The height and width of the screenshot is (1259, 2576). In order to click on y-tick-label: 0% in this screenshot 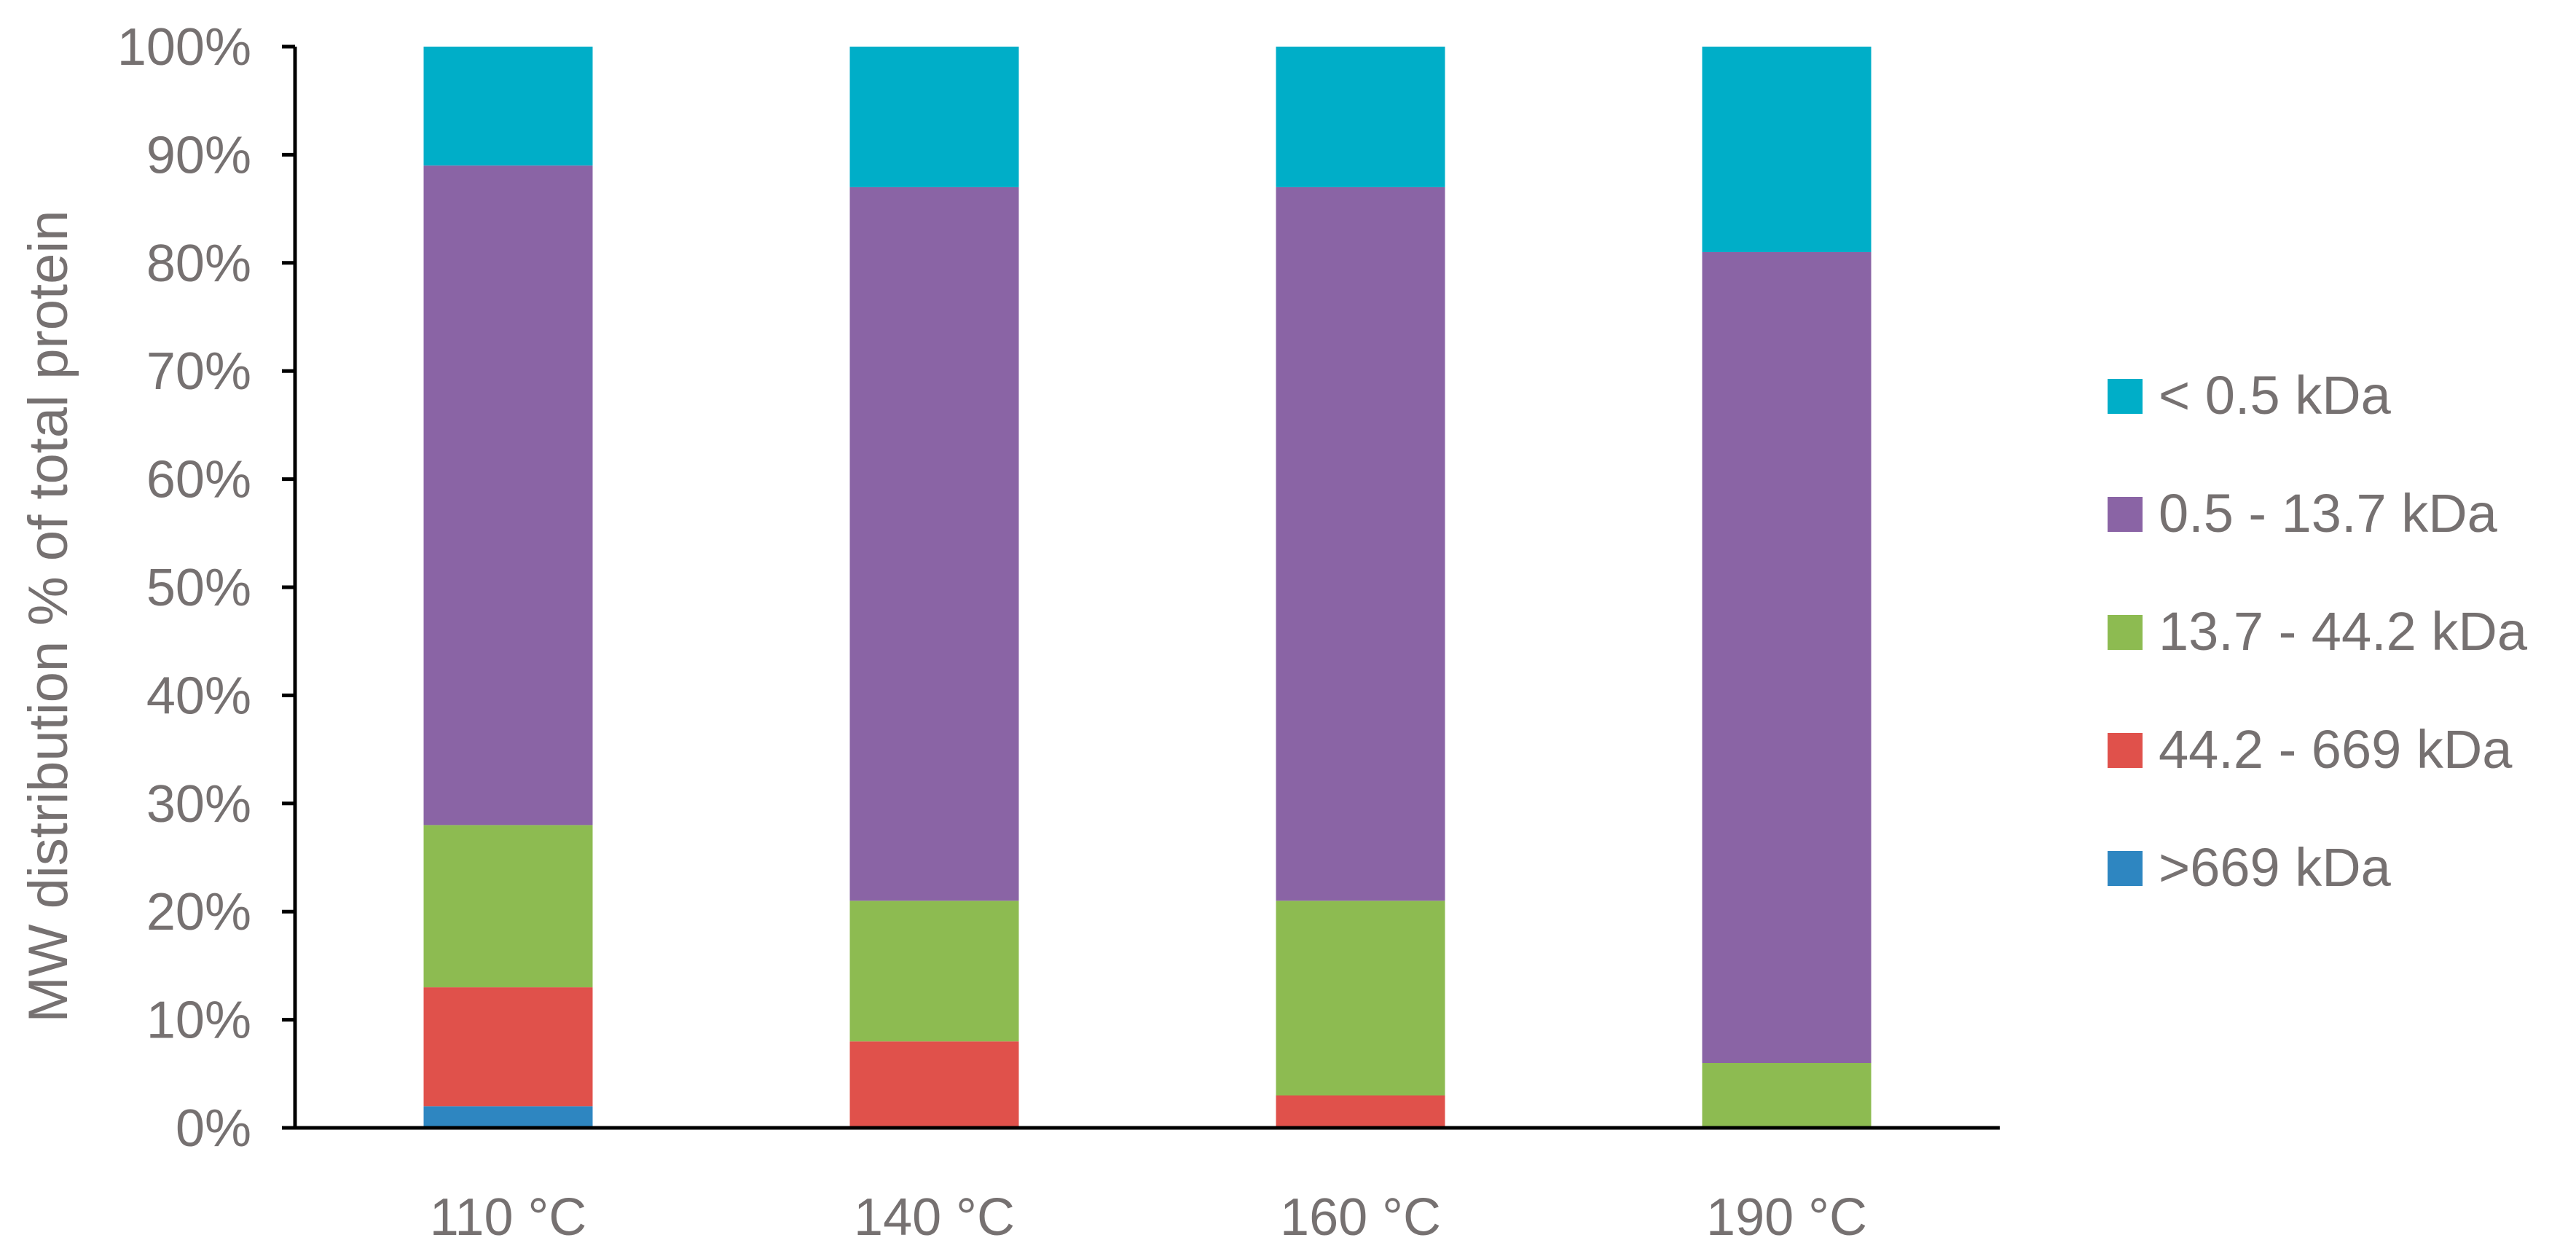, I will do `click(213, 1128)`.